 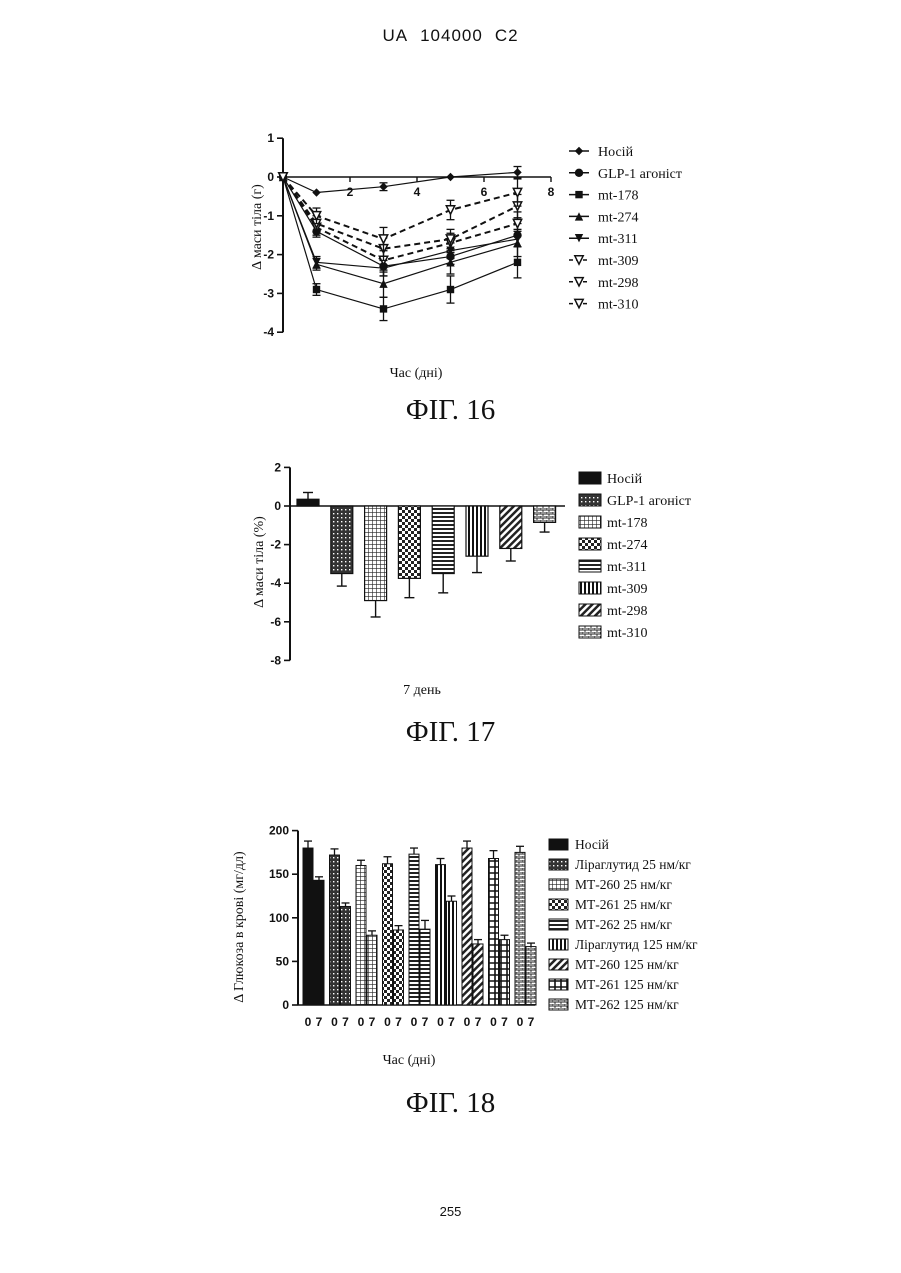 I want to click on y-tick-label: -4, so click(x=275, y=583).